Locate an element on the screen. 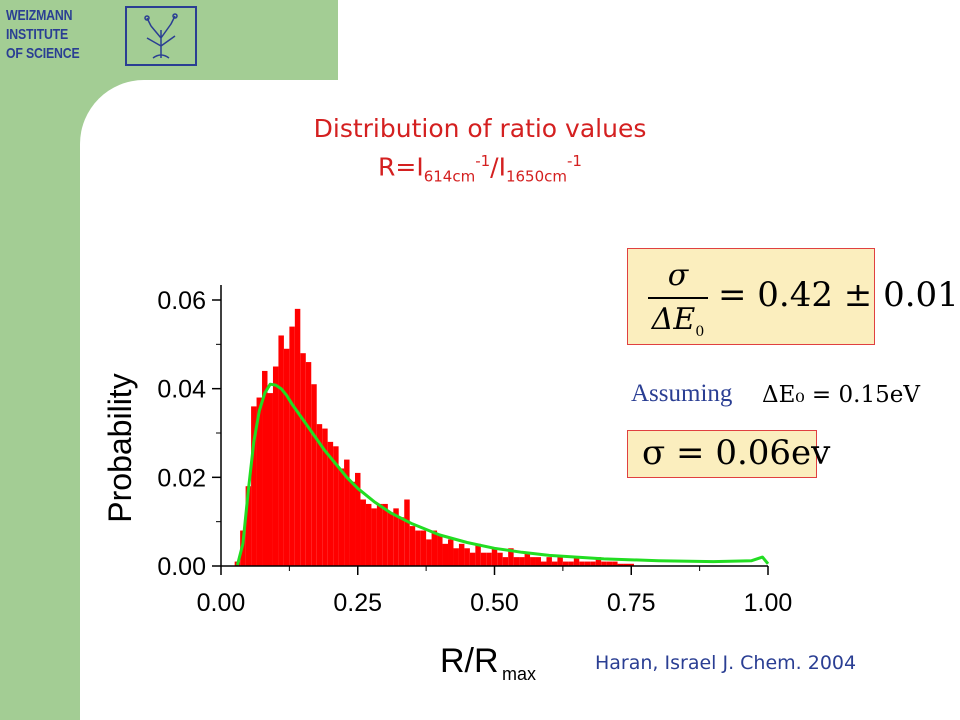 The width and height of the screenshot is (960, 720). institute-logo-text: WEIZMANN INSTITUTE OF SCIENCE is located at coordinates (51, 34).